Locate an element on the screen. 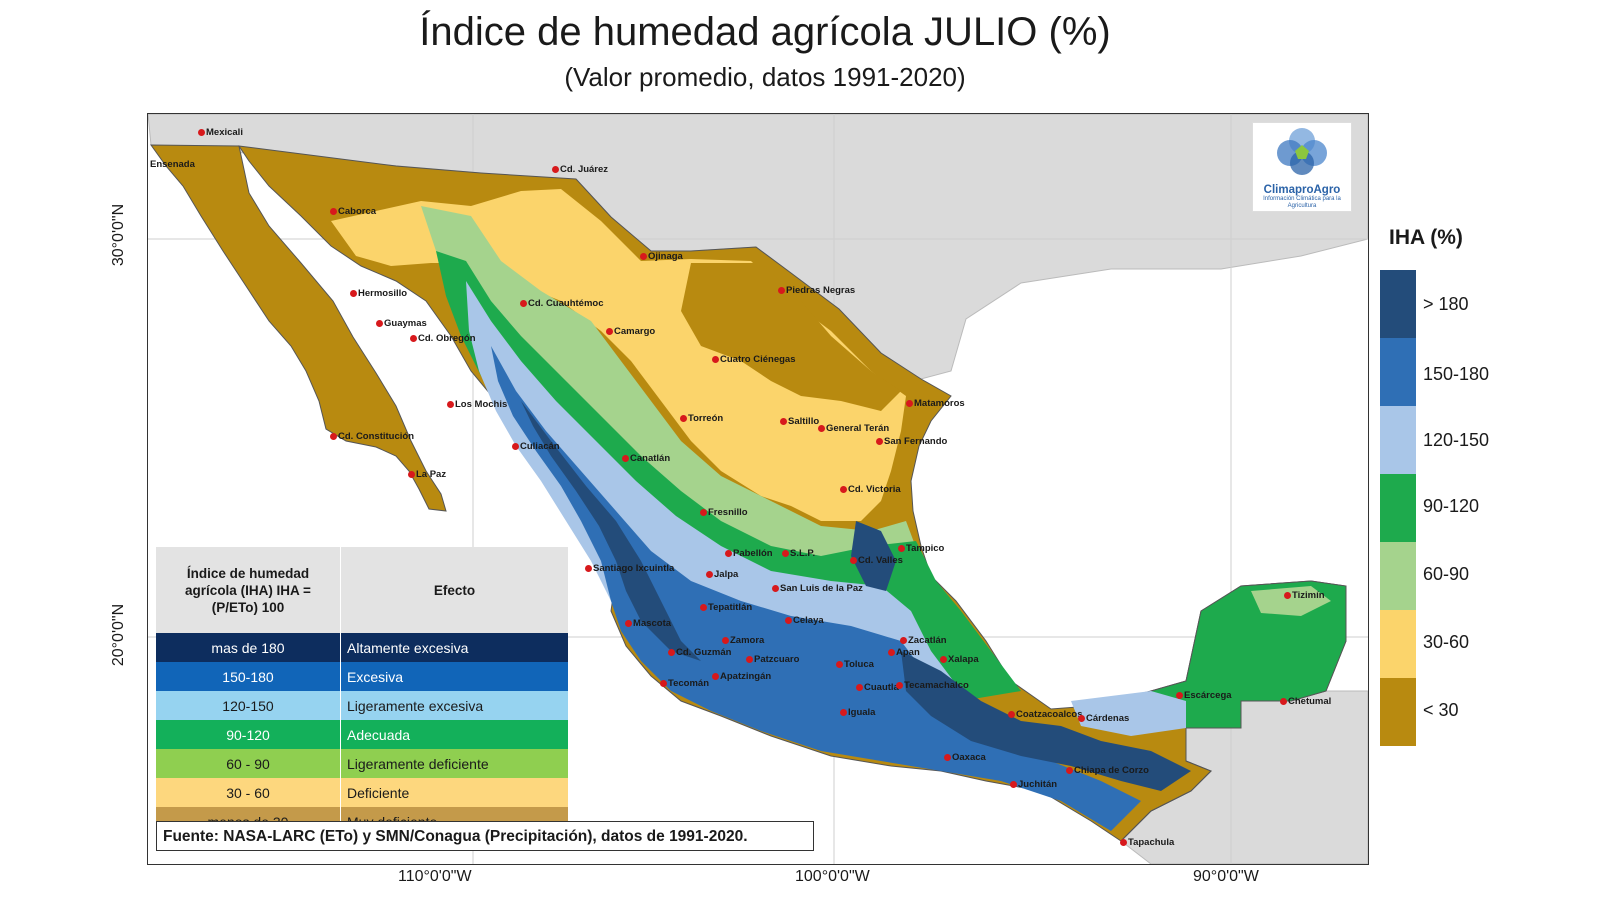 The width and height of the screenshot is (1600, 900). city-label: Oaxaca is located at coordinates (965, 758).